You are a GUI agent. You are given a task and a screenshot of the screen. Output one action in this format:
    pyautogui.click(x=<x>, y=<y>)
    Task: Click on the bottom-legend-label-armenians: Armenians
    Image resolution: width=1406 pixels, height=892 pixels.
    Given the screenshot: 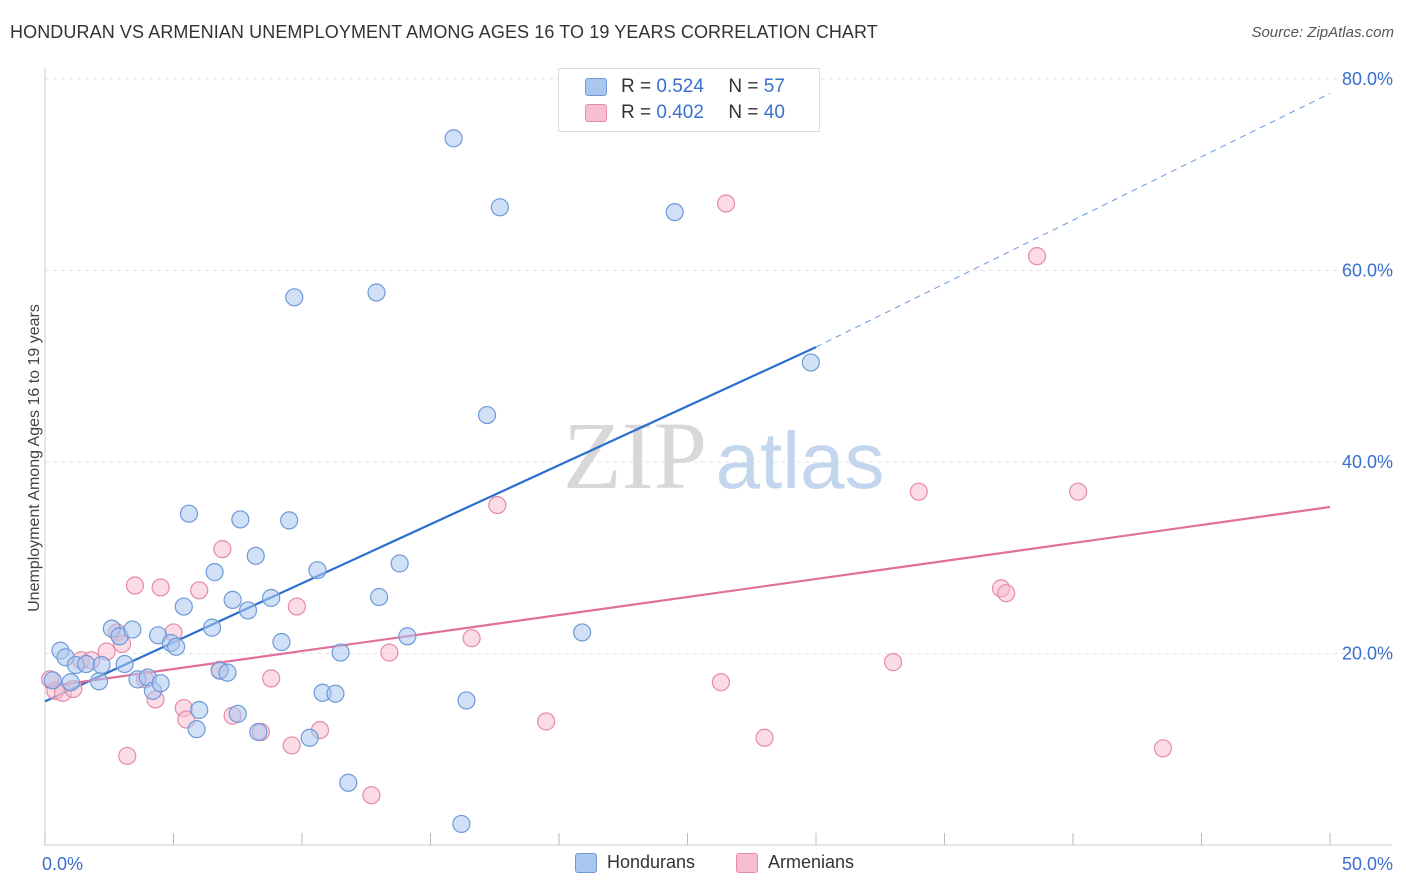 What is the action you would take?
    pyautogui.click(x=811, y=862)
    